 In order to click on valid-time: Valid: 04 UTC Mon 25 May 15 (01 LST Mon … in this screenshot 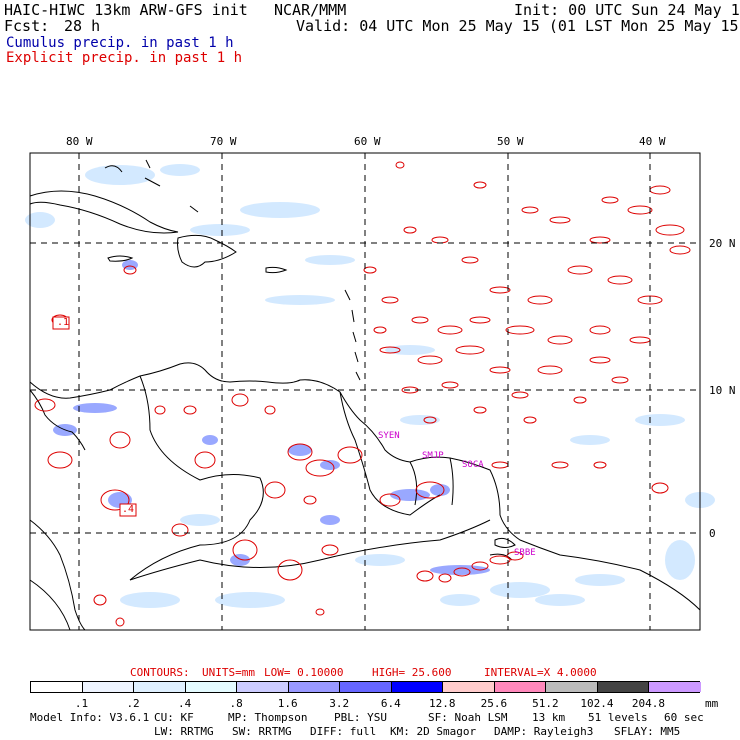, I will do `click(518, 26)`.